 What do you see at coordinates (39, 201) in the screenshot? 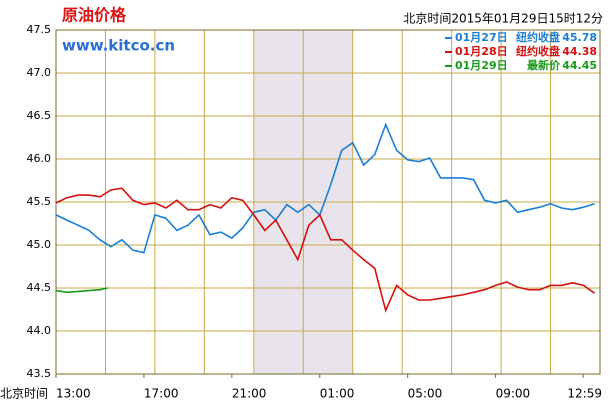
I see `y-tick-label: 45.5` at bounding box center [39, 201].